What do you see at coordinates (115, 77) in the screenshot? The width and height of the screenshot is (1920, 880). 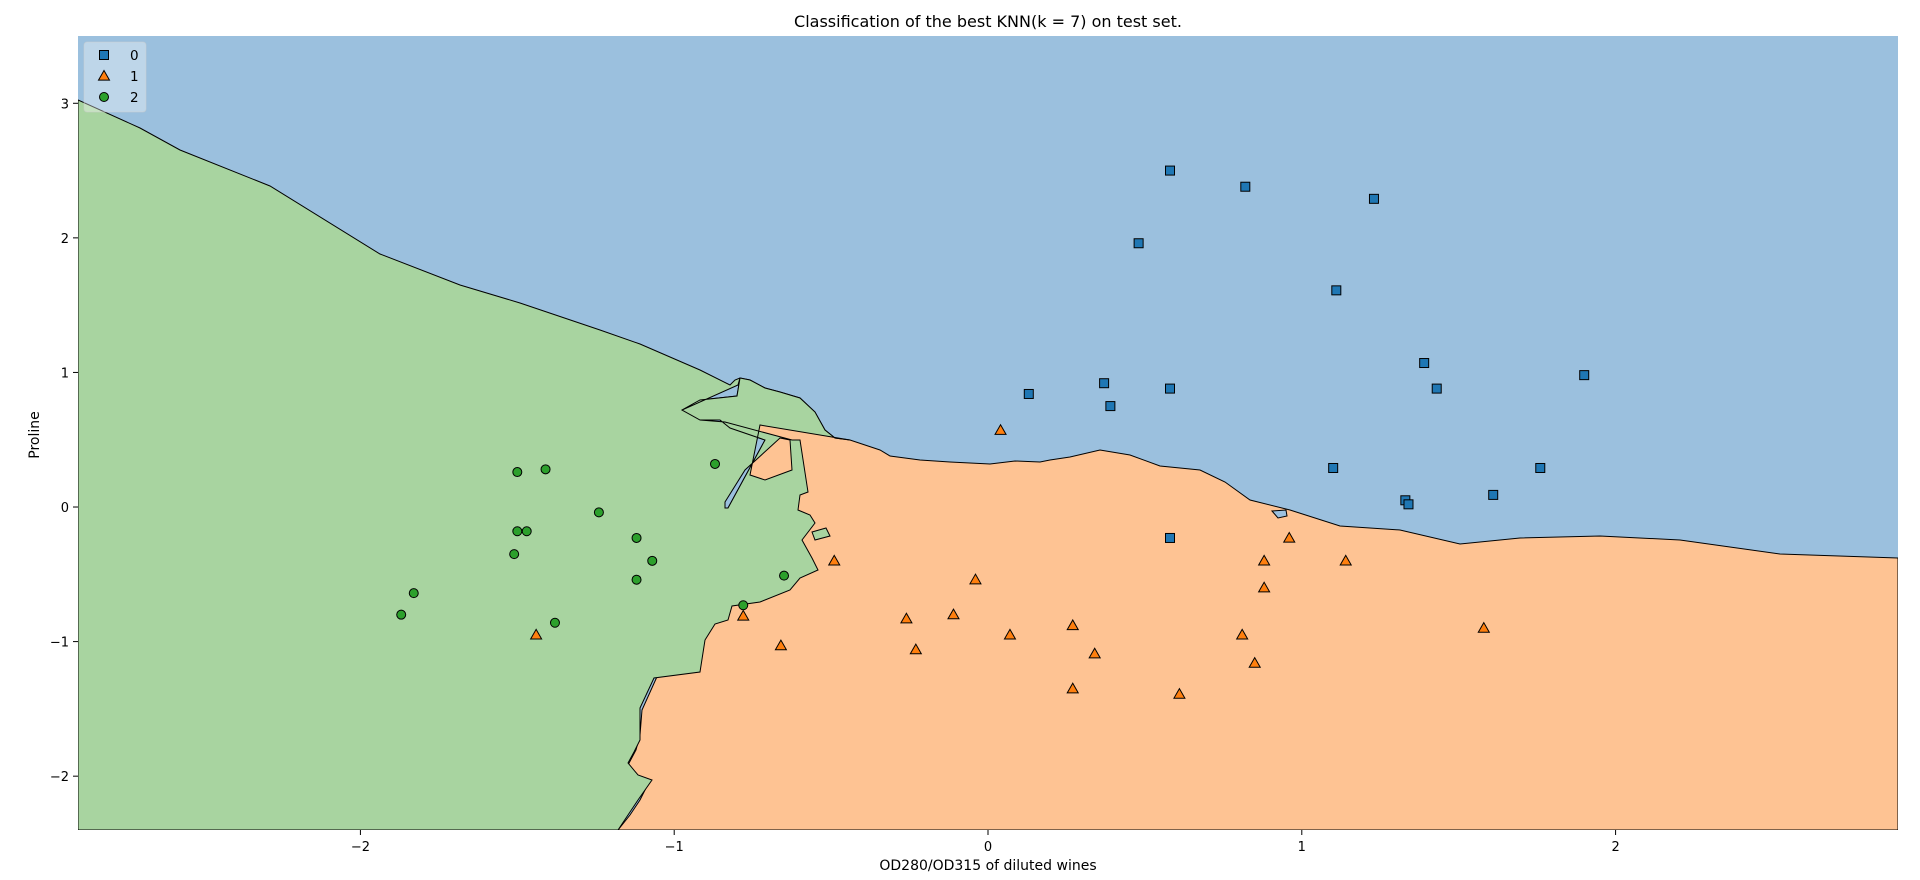 I see `legend: 0 1 2` at bounding box center [115, 77].